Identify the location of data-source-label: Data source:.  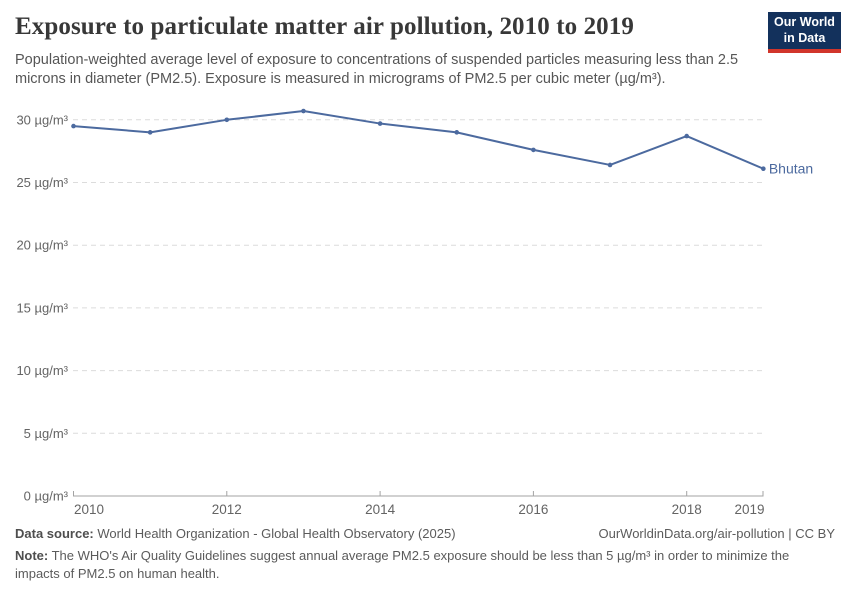
(54, 533).